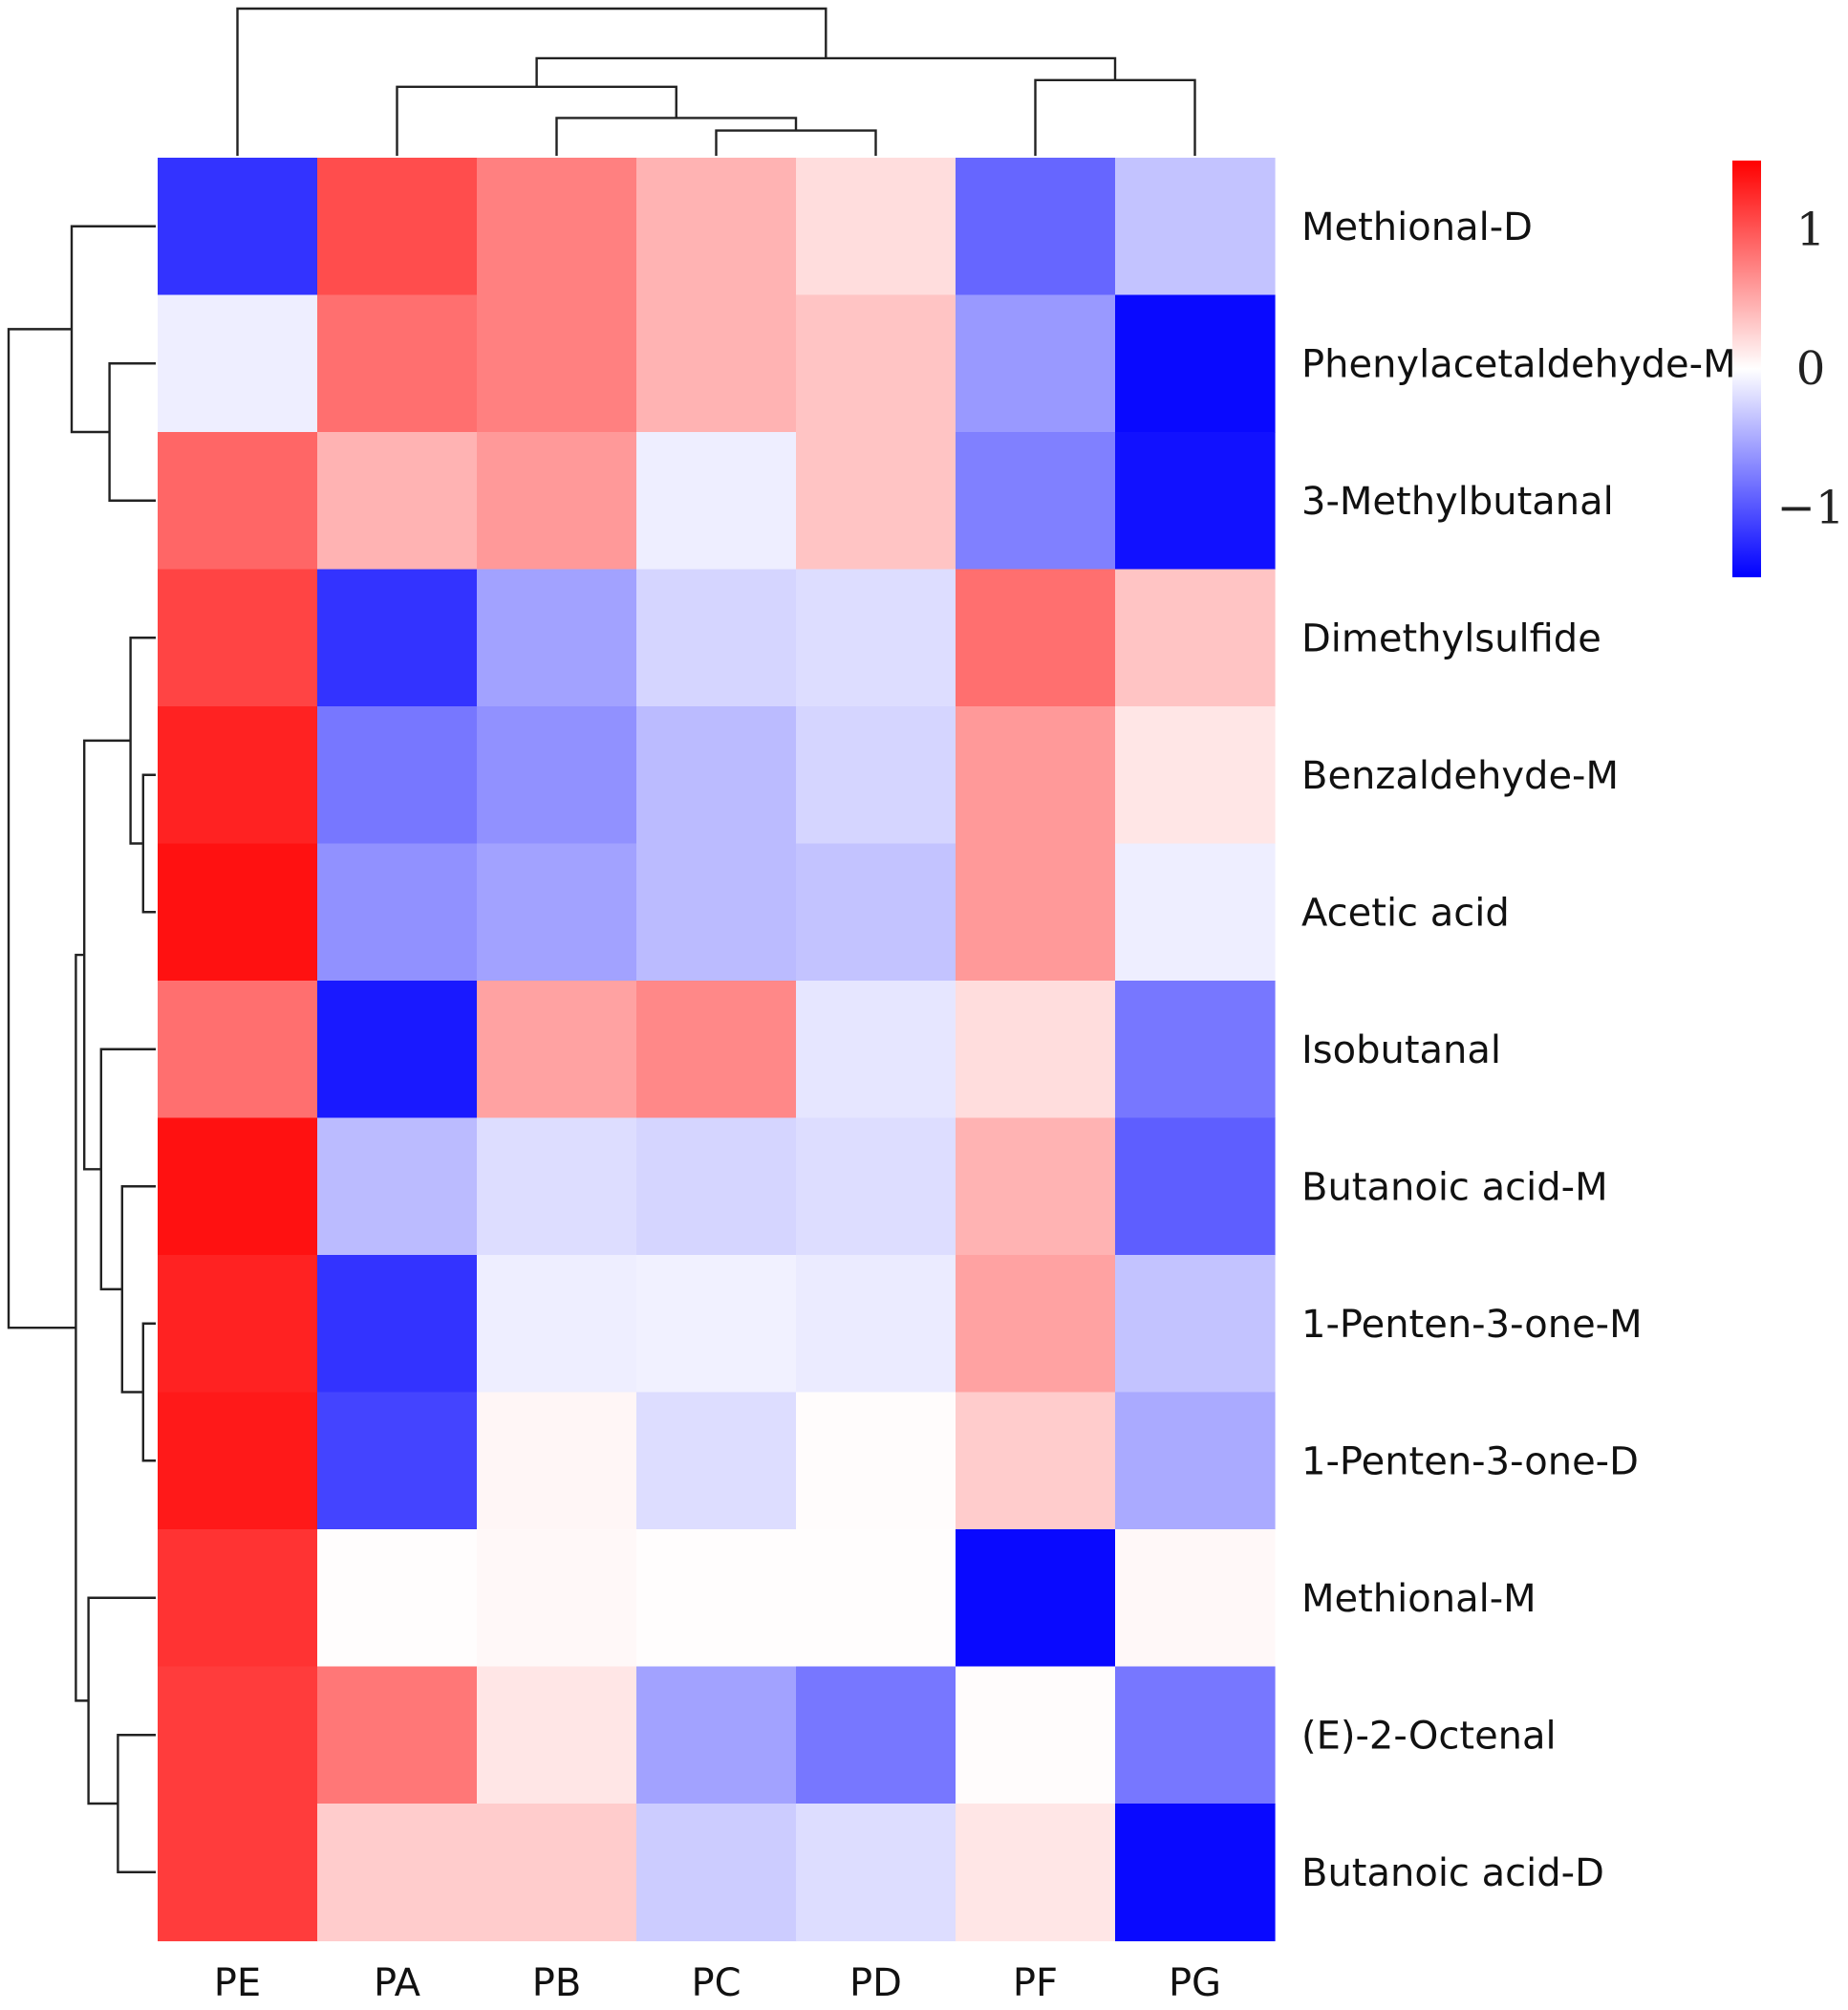 Image resolution: width=1848 pixels, height=2010 pixels. Describe the element at coordinates (1417, 227) in the screenshot. I see `row-label: Methional-D` at that location.